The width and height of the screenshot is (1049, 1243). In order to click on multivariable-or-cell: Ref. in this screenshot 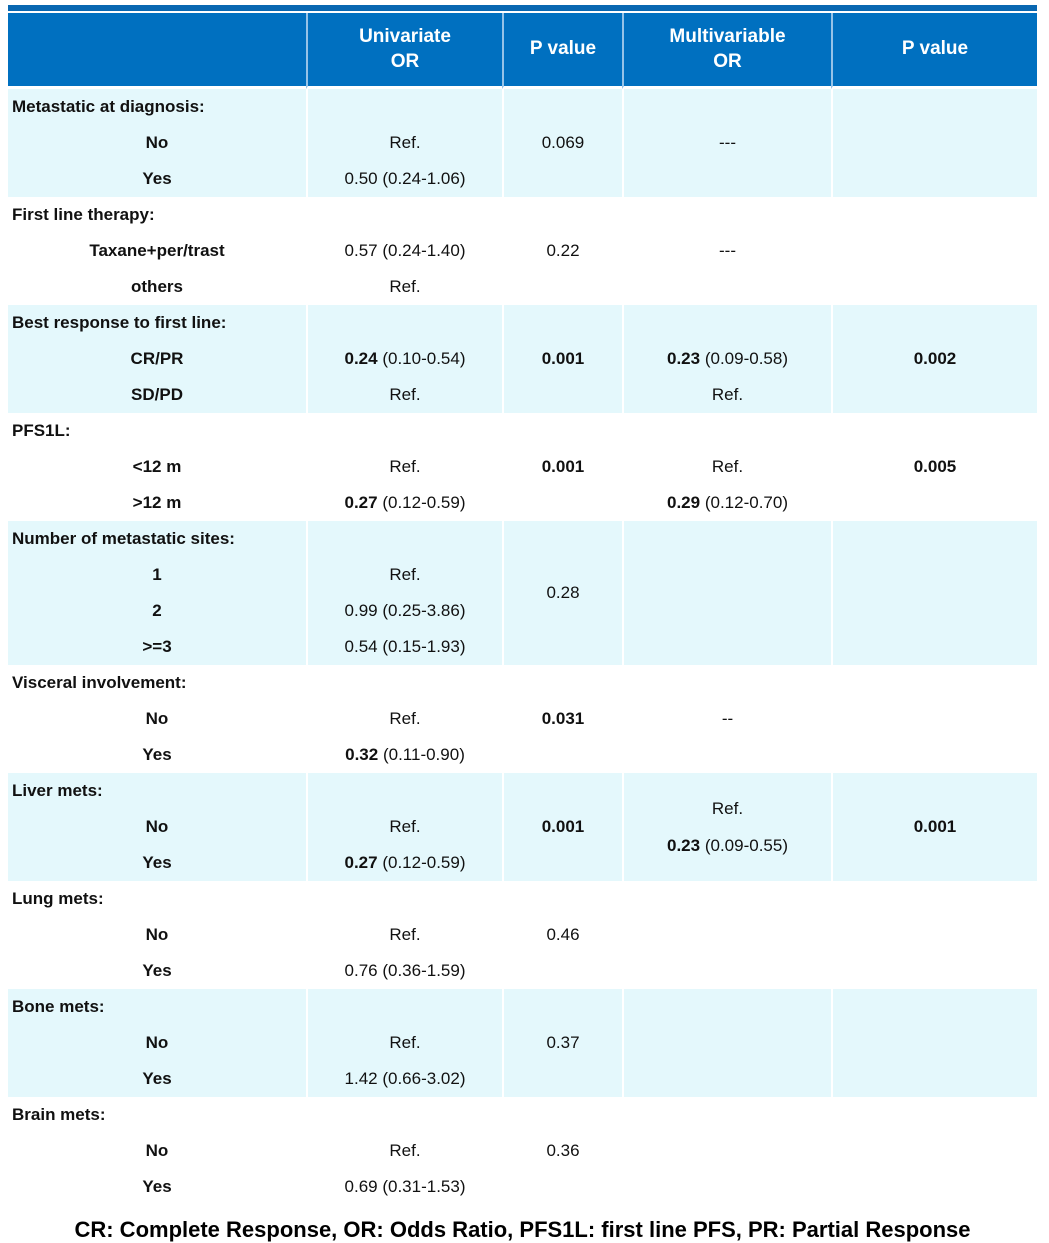, I will do `click(726, 467)`.